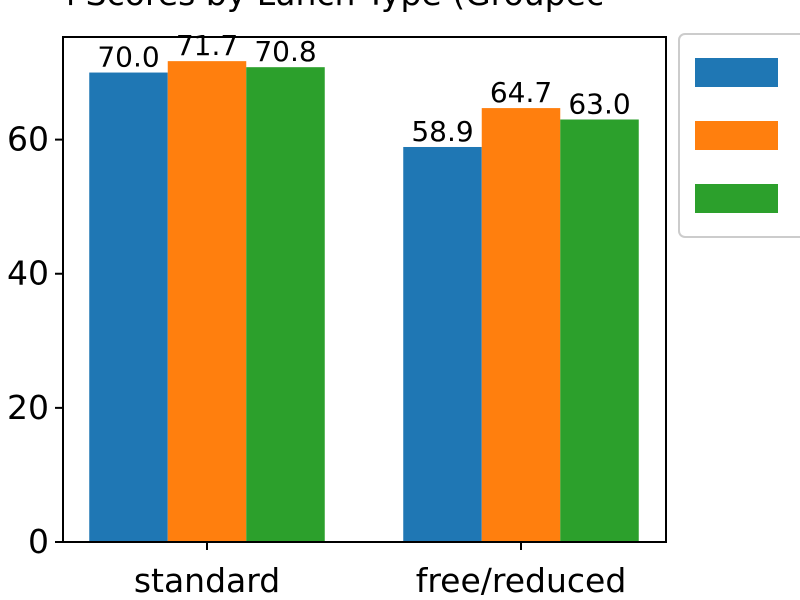  I want to click on legend-swatch-s2, so click(736, 135).